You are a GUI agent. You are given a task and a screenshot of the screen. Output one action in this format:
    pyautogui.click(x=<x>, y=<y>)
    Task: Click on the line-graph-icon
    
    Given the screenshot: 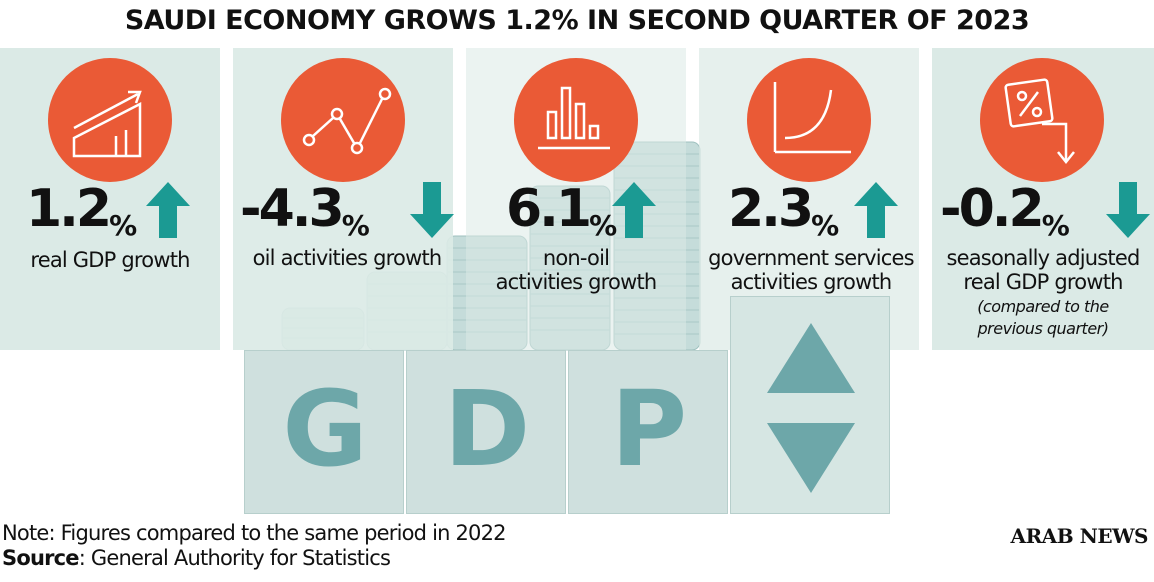 What is the action you would take?
    pyautogui.click(x=343, y=120)
    